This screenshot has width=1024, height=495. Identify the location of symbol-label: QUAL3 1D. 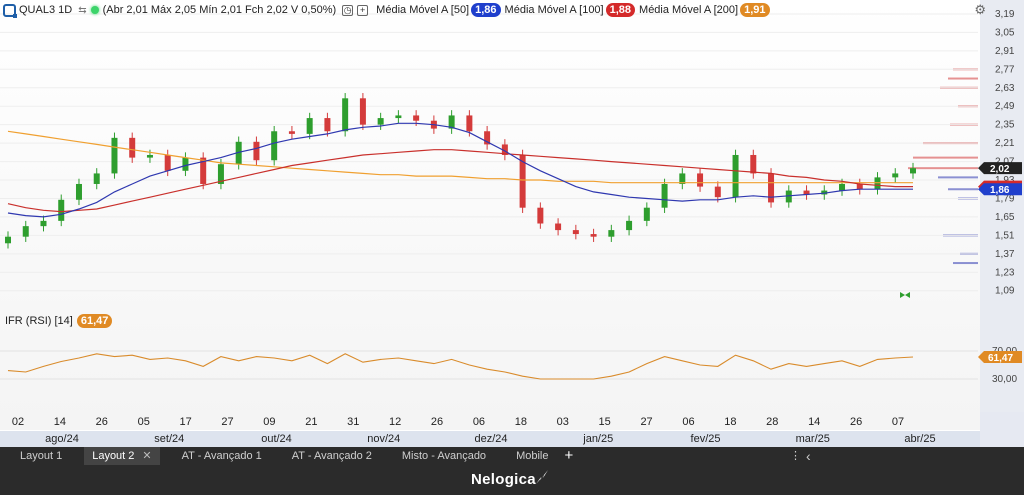
(46, 10).